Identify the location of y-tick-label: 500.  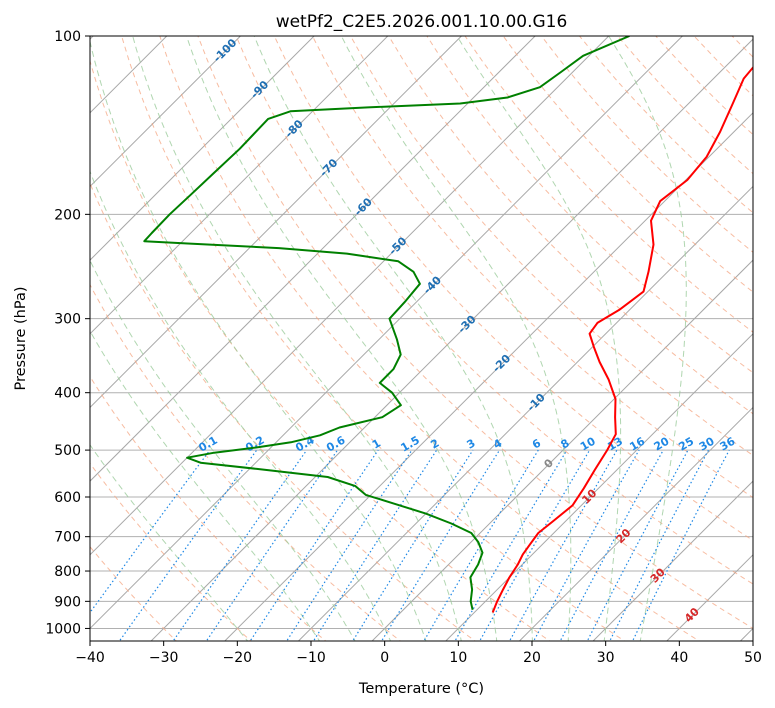
(67, 451).